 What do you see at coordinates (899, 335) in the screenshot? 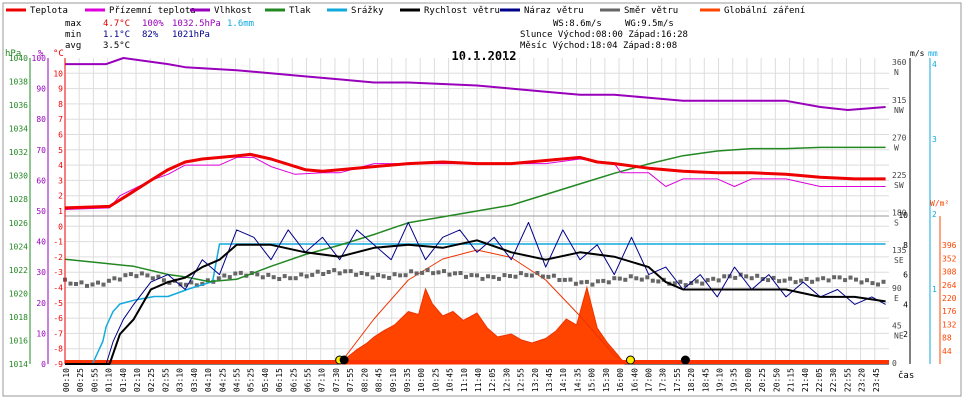
I see `dir-label: NE` at bounding box center [899, 335].